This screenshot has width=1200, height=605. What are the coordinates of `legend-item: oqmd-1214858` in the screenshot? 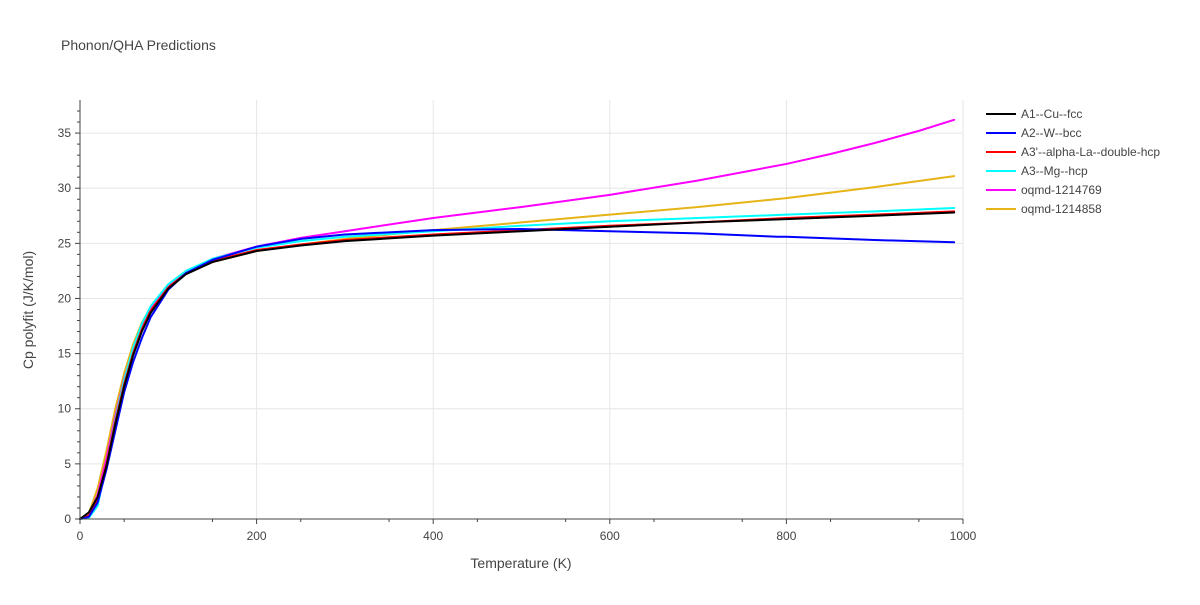 It's located at (1044, 209).